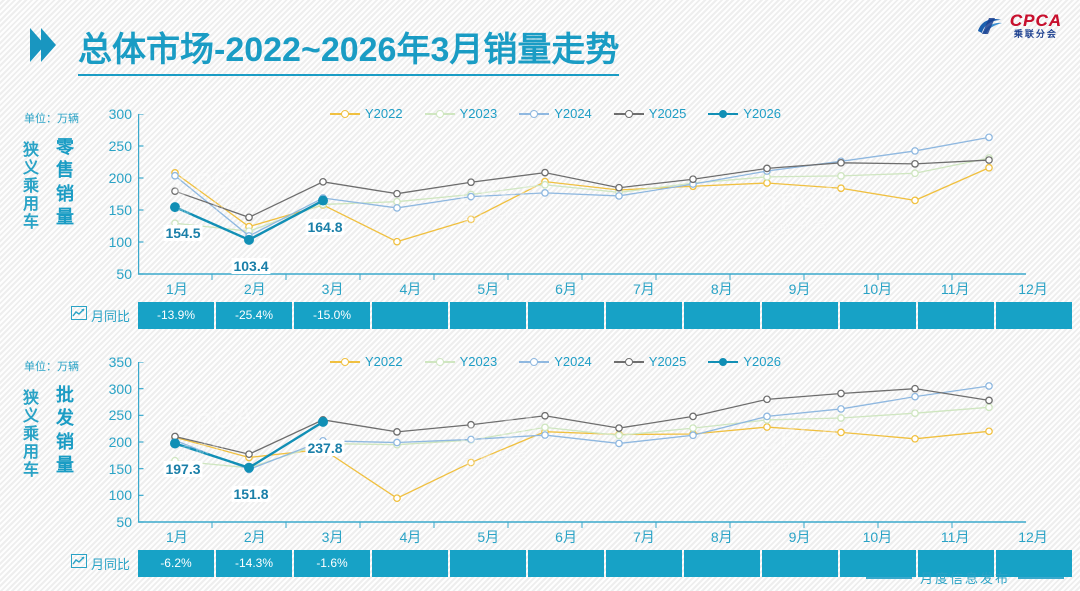 This screenshot has width=1080, height=591. What do you see at coordinates (566, 537) in the screenshot?
I see `month-label-6: 6月` at bounding box center [566, 537].